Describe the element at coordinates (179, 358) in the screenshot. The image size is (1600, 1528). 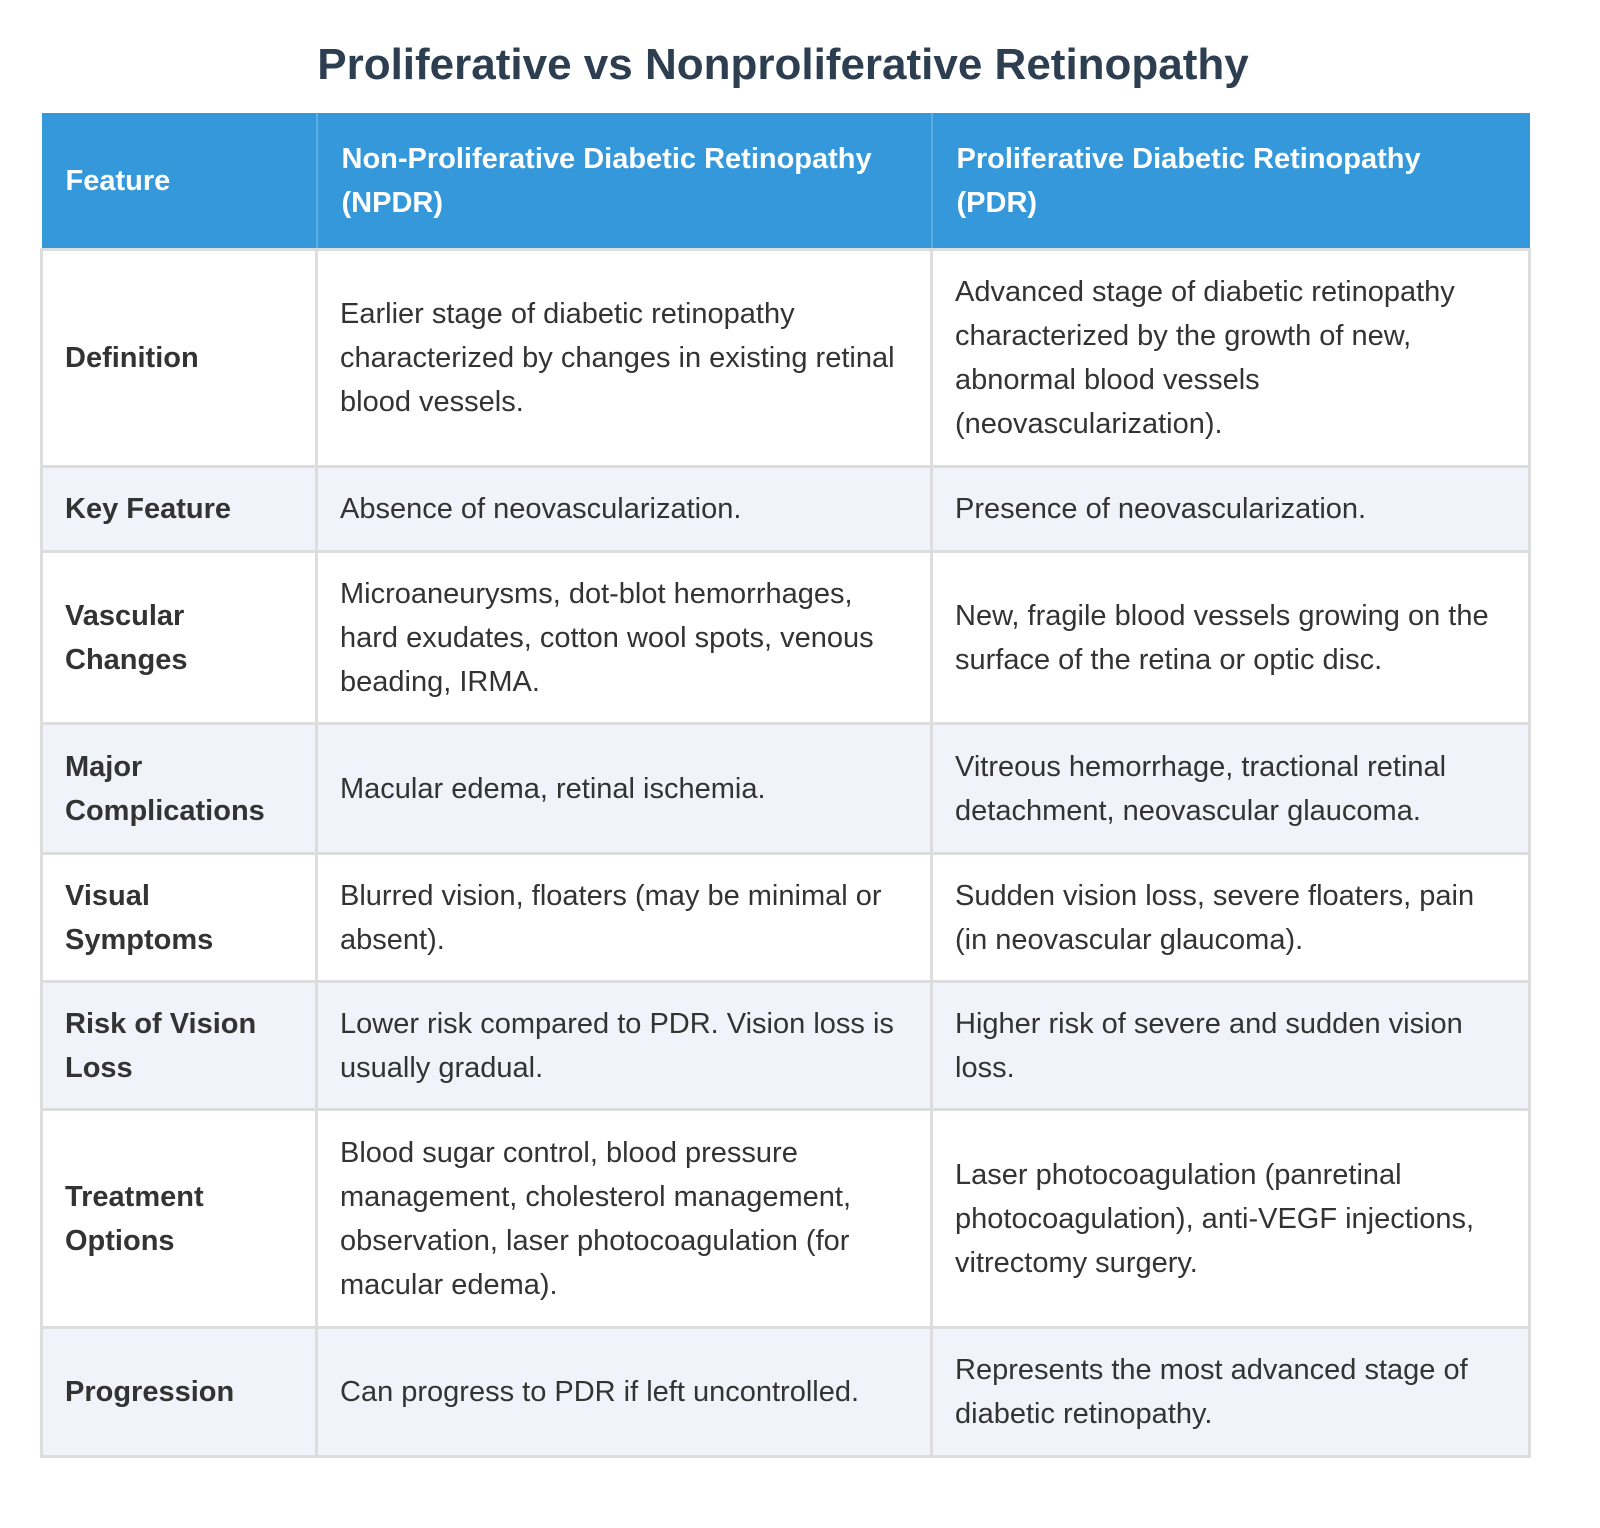
I see `row-feature: Definition` at that location.